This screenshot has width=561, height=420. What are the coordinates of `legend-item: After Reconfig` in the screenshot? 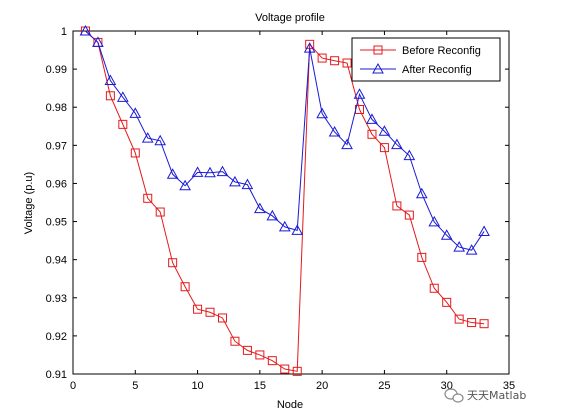 It's located at (416, 69).